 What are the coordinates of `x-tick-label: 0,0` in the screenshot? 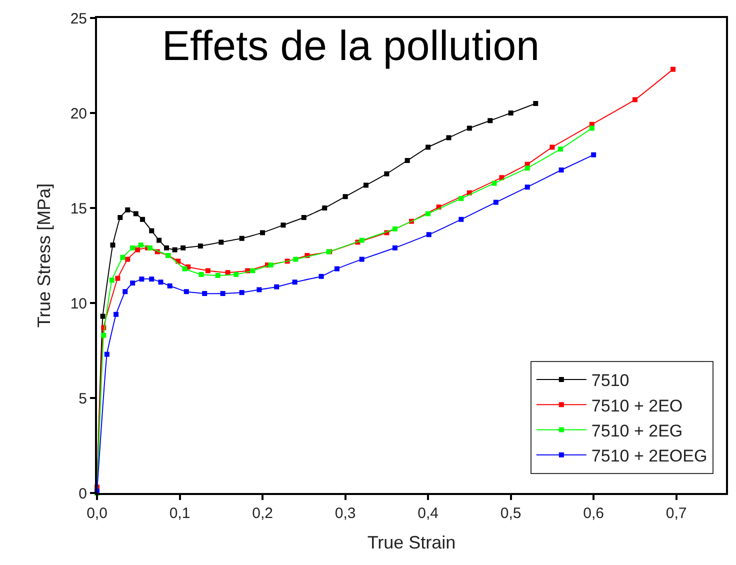 It's located at (97, 513).